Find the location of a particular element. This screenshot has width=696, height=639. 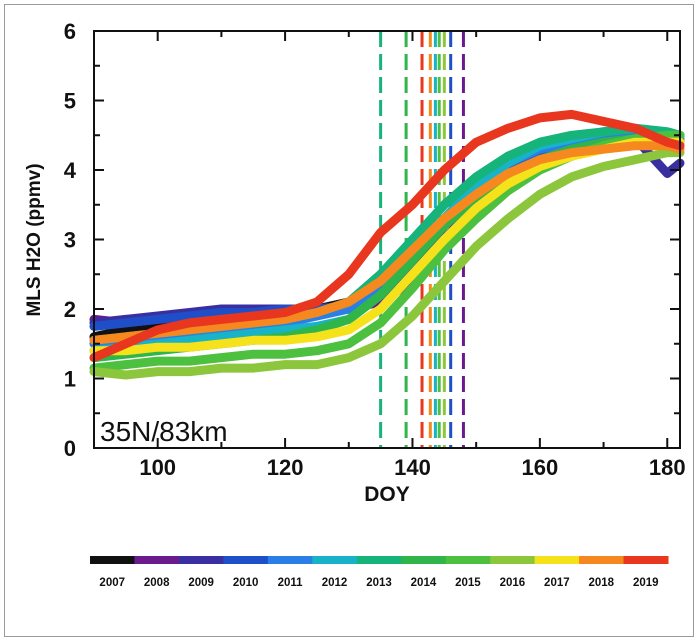

x-tick-label: 180 is located at coordinates (667, 467).